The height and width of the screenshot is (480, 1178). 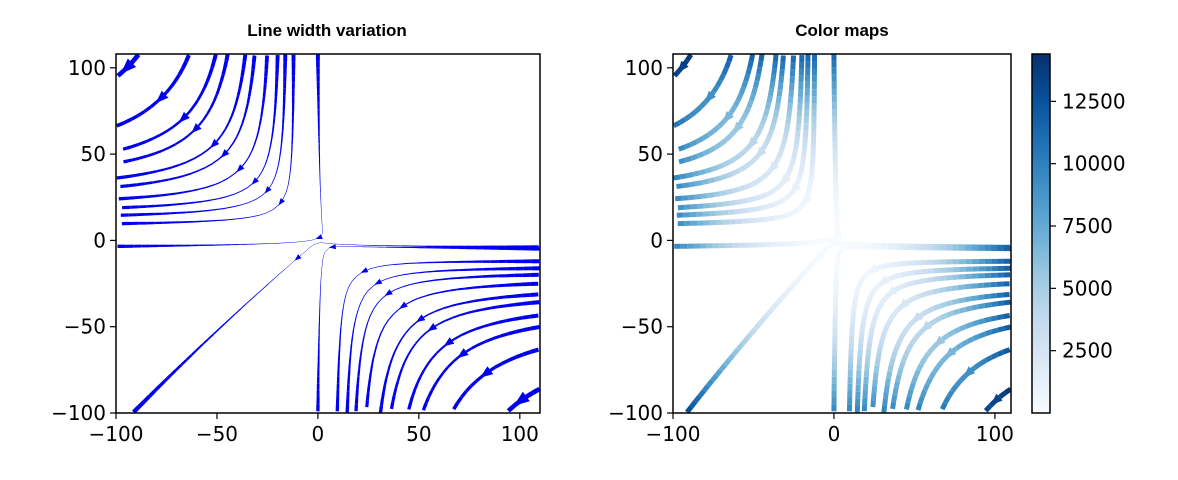 I want to click on y-tick-label: 0, so click(x=656, y=240).